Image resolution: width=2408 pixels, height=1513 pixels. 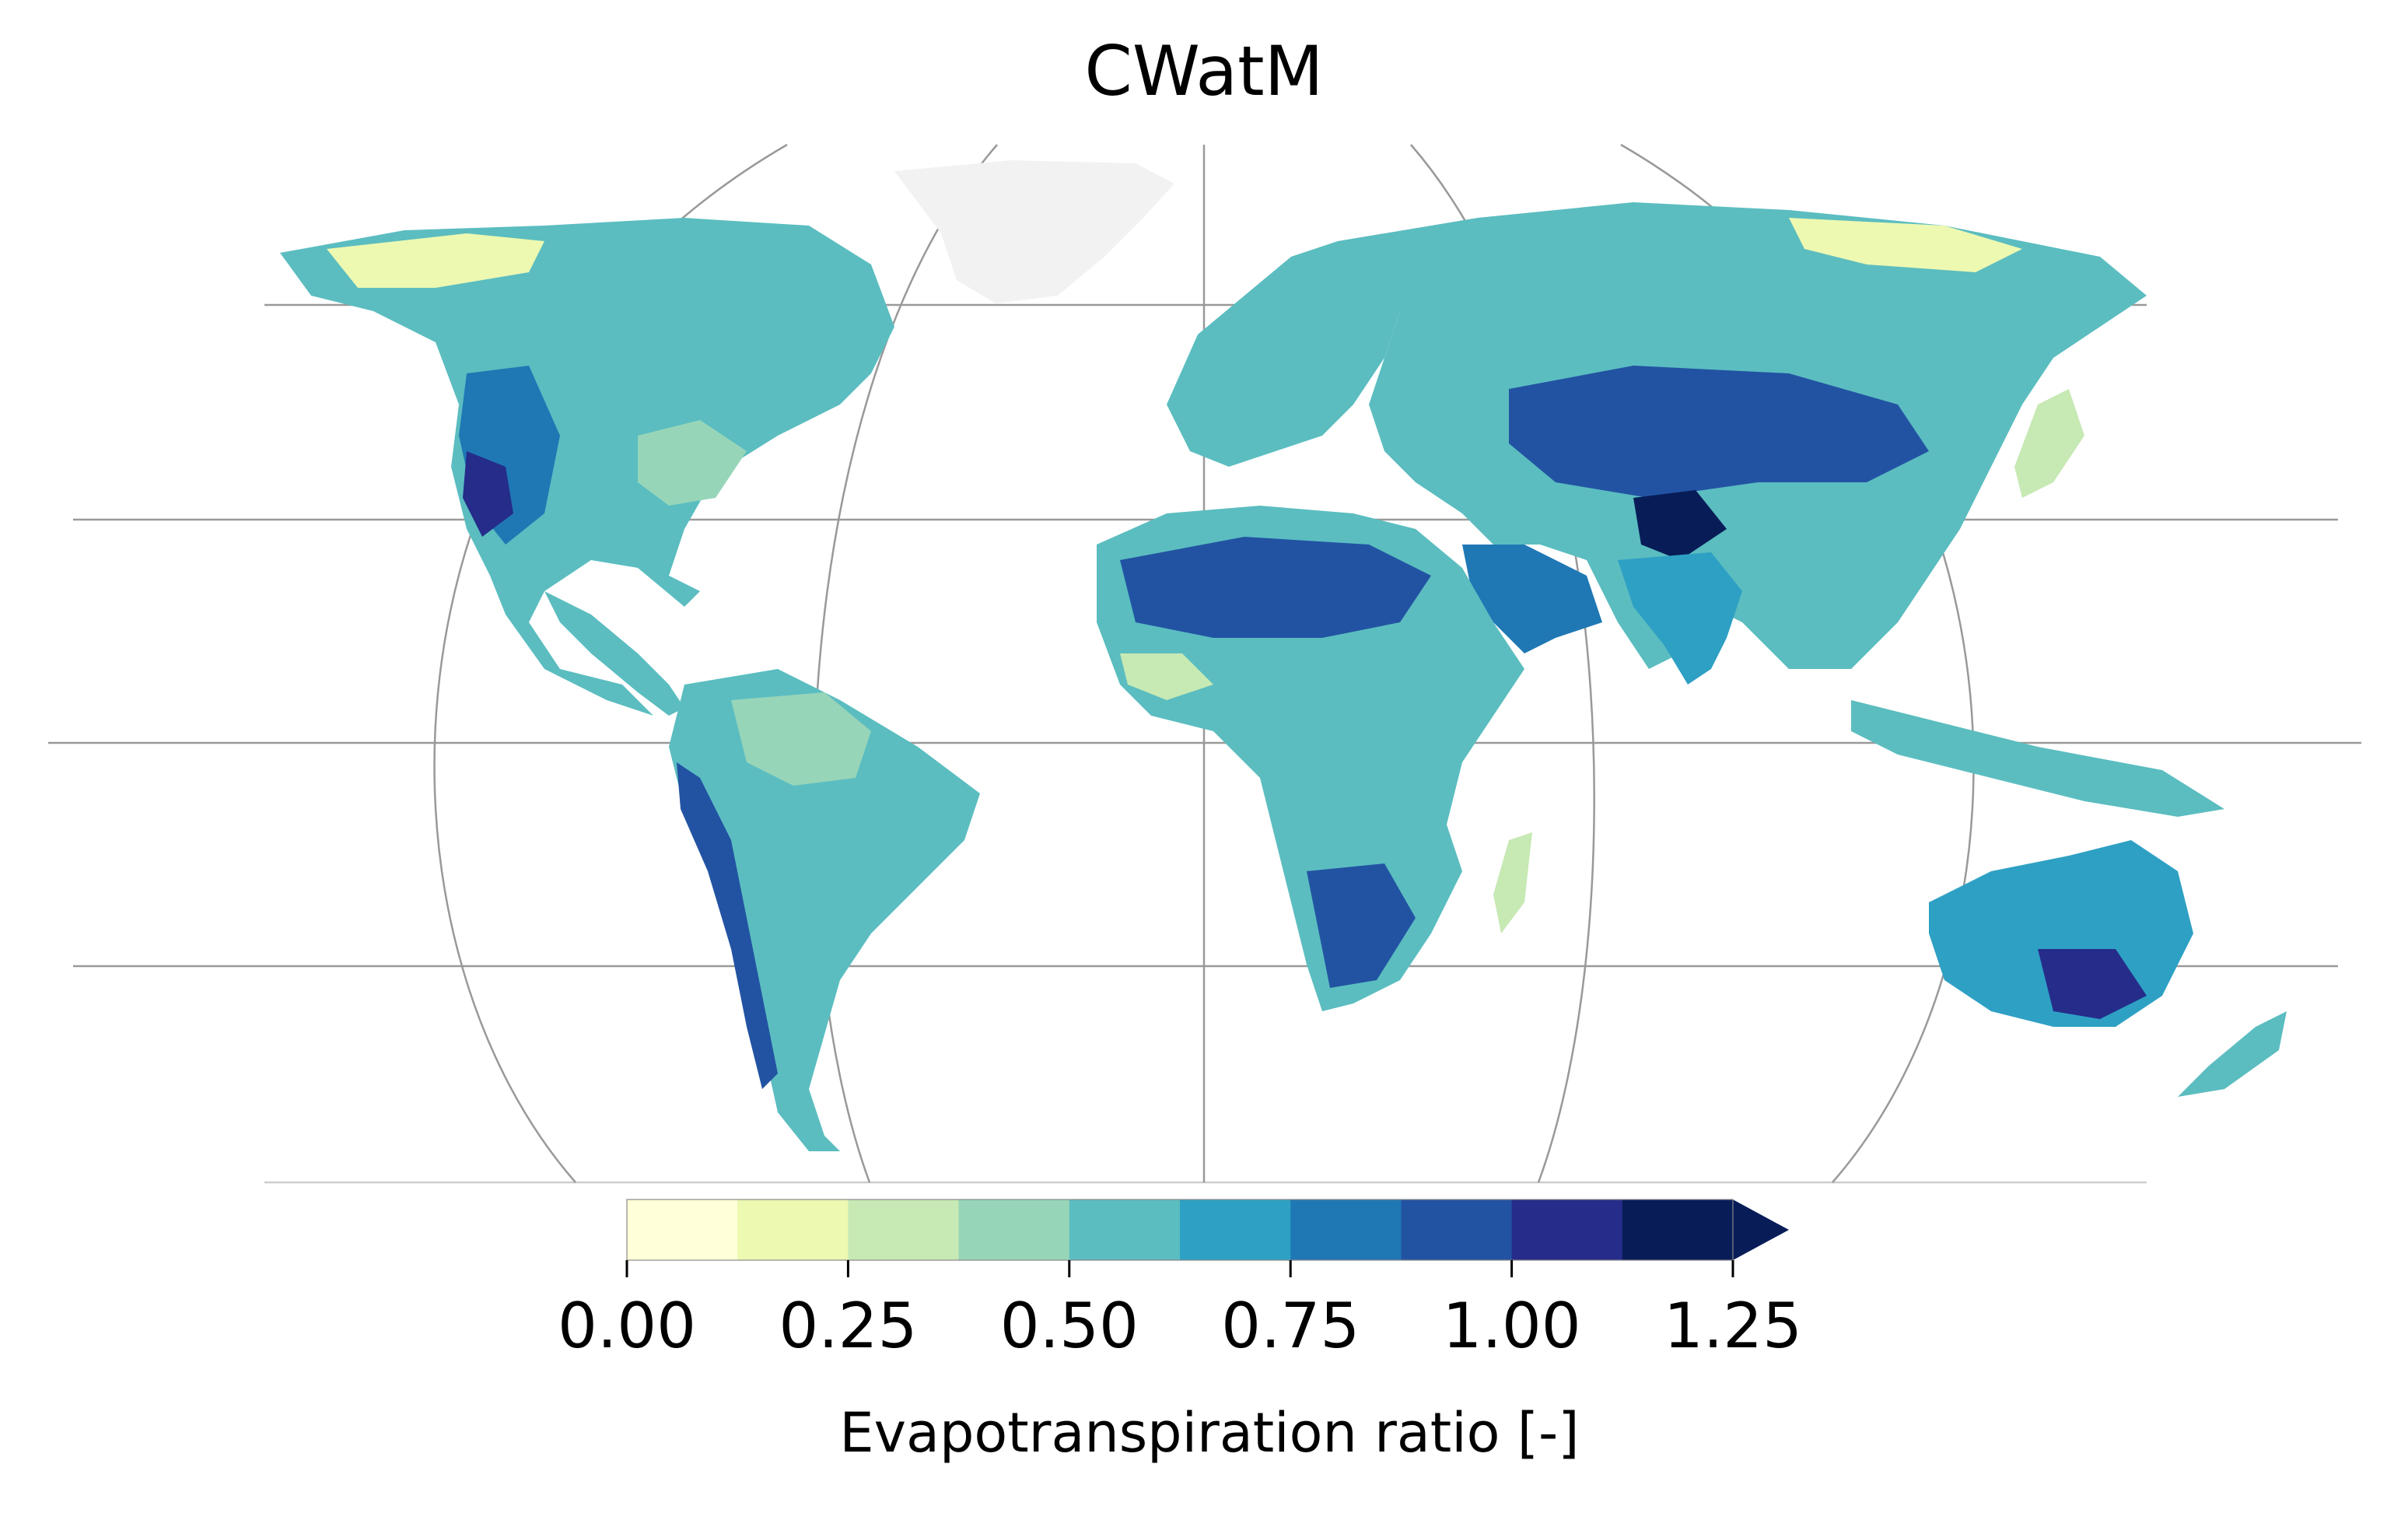 I want to click on europe, so click(x=1283, y=354).